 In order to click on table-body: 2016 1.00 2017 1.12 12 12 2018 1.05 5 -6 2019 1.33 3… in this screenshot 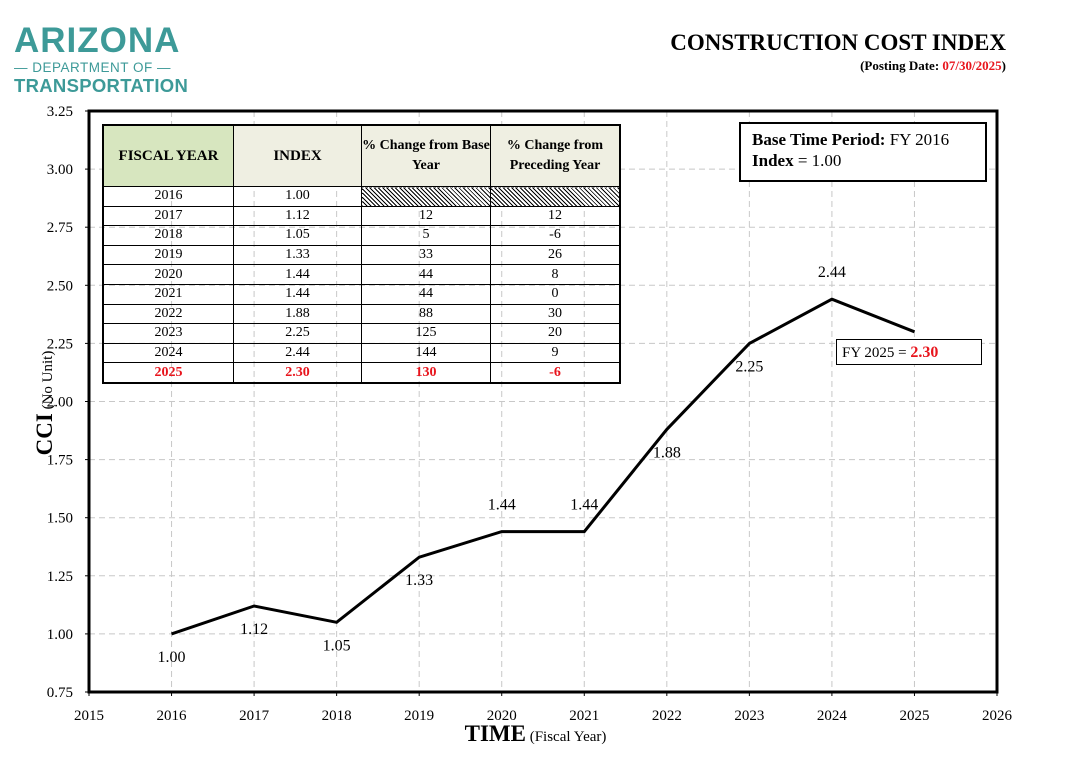, I will do `click(361, 285)`.